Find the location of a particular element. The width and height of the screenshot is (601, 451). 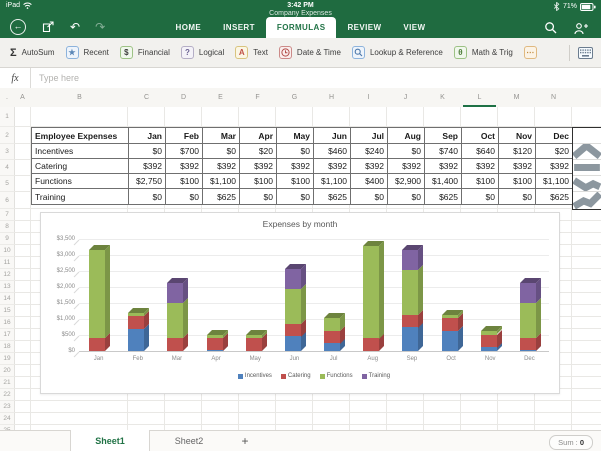

table-header-month: Mar is located at coordinates (221, 135).